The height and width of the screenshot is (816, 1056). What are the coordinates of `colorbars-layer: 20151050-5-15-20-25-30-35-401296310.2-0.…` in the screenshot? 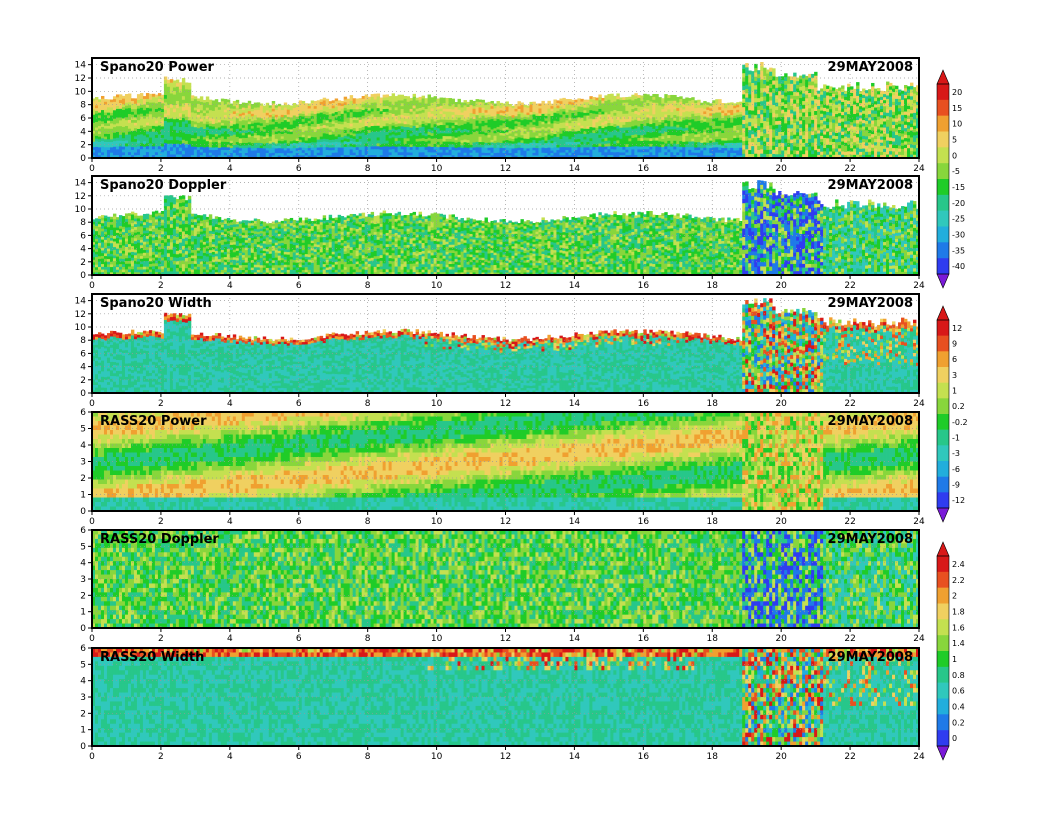 It's located at (952, 415).